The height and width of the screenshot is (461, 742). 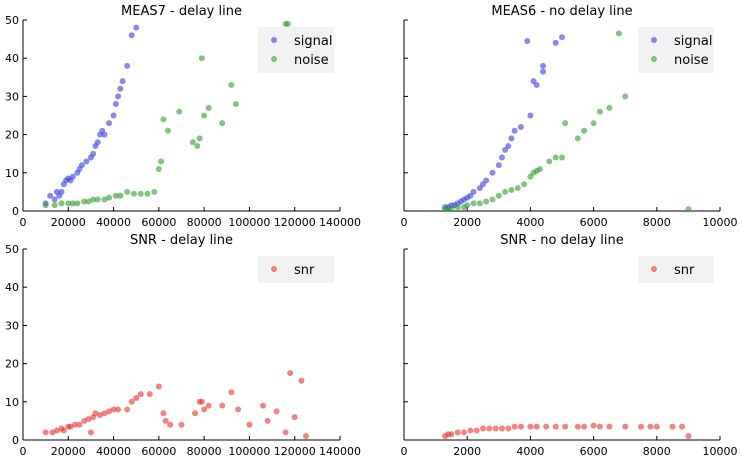 What do you see at coordinates (15, 211) in the screenshot?
I see `y-tick-label: 0` at bounding box center [15, 211].